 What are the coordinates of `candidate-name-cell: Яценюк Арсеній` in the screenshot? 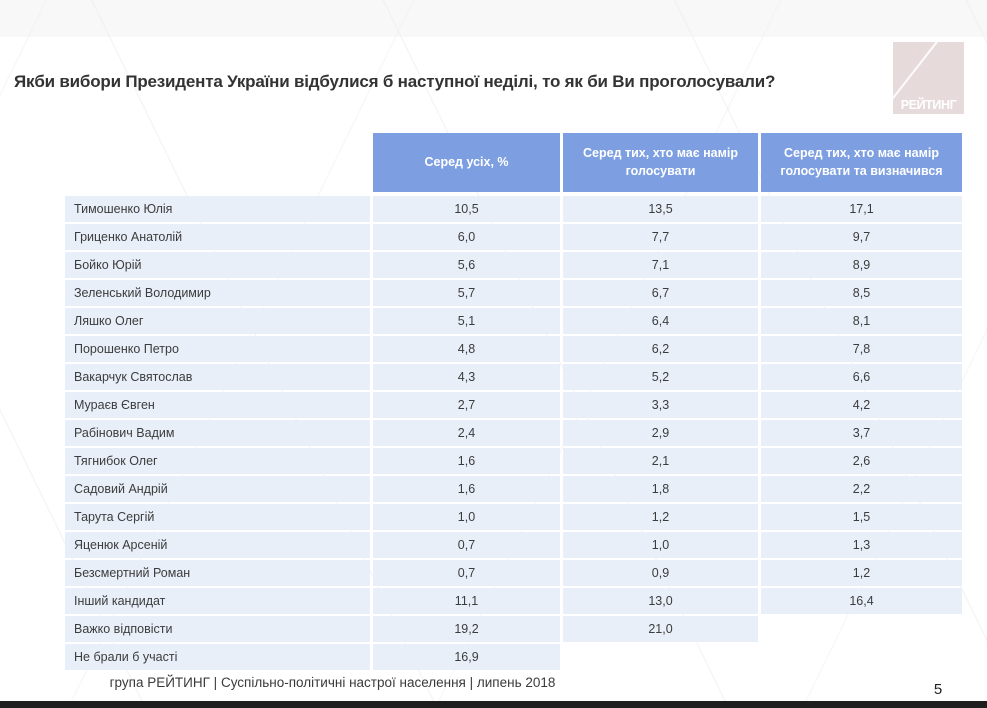 It's located at (217, 545).